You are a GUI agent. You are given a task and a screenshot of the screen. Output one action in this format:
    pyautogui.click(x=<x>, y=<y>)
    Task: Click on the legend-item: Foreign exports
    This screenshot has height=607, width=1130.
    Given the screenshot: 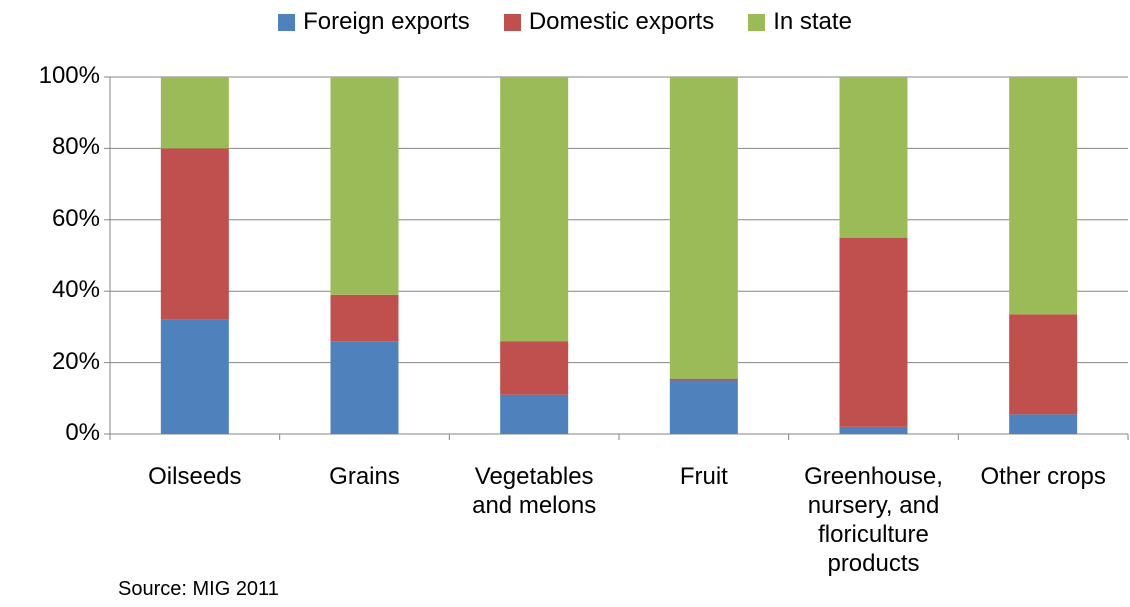 What is the action you would take?
    pyautogui.click(x=374, y=22)
    